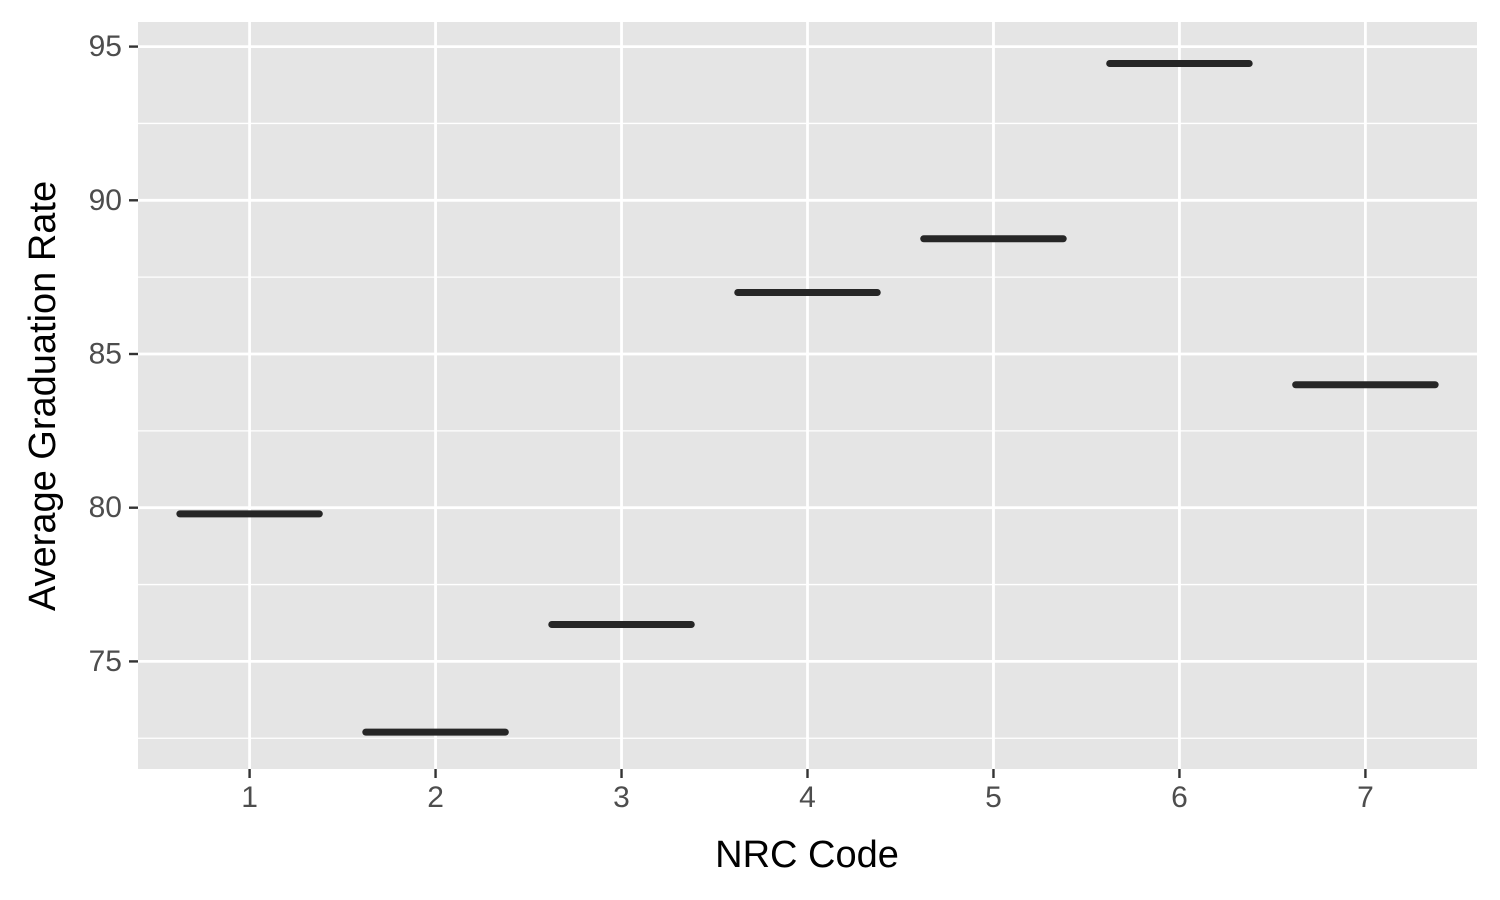  What do you see at coordinates (105, 200) in the screenshot?
I see `y-tick-label: 90` at bounding box center [105, 200].